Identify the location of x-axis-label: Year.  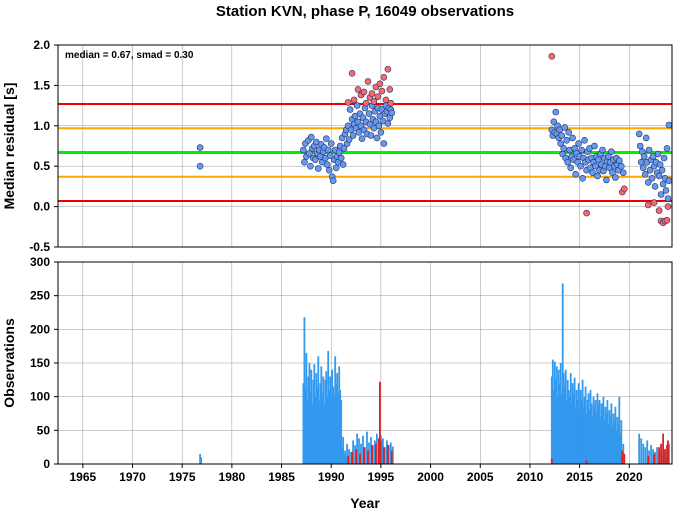
(365, 503).